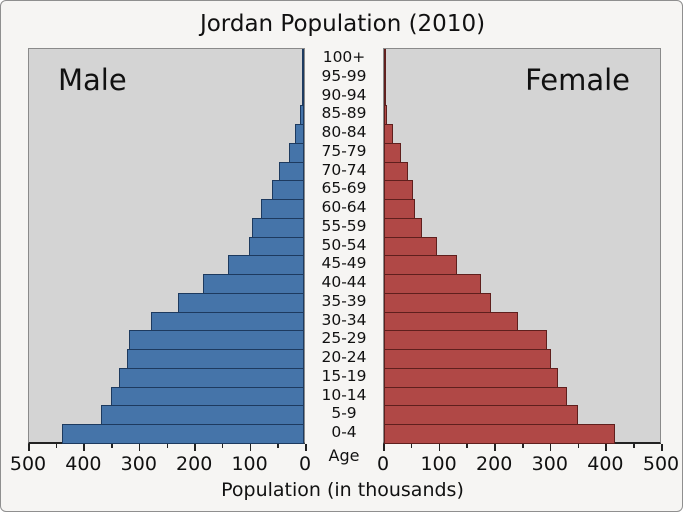 This screenshot has width=683, height=512. I want to click on tick-label-100: 100, so click(249, 464).